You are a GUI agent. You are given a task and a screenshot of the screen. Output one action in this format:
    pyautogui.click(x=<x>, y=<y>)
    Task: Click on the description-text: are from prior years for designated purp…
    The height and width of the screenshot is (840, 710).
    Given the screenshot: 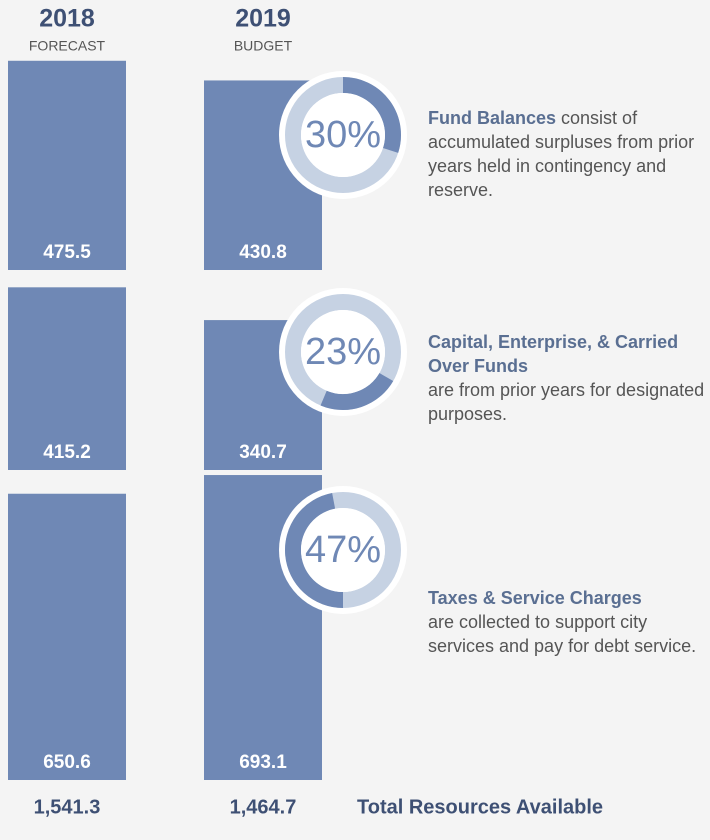 What is the action you would take?
    pyautogui.click(x=566, y=402)
    